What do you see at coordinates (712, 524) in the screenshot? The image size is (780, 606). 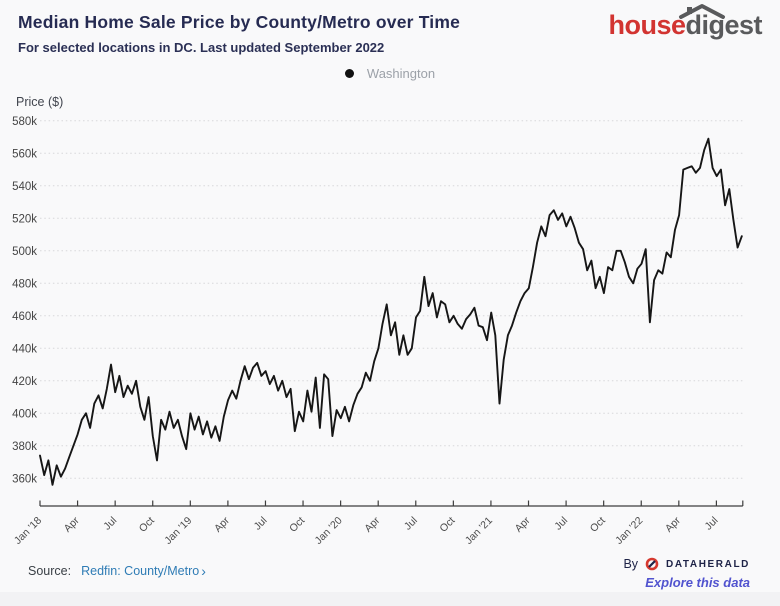 I see `x-tick-label-18: Jul` at bounding box center [712, 524].